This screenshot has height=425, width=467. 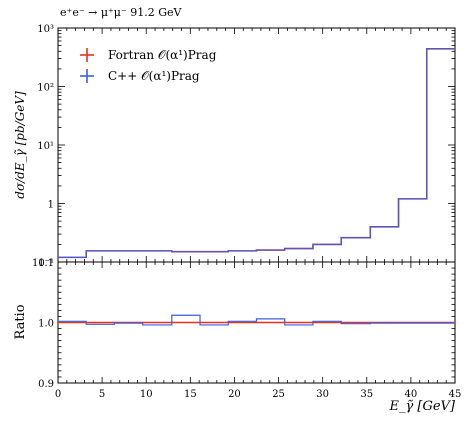 What do you see at coordinates (20, 321) in the screenshot?
I see `ratio-y-axis-label: Ratio` at bounding box center [20, 321].